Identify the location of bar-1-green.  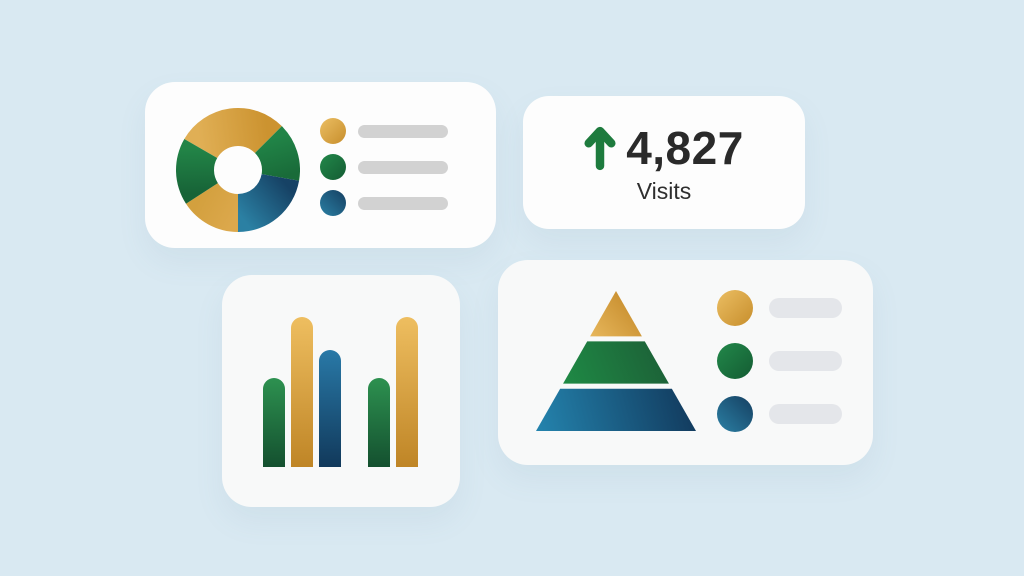
(274, 422).